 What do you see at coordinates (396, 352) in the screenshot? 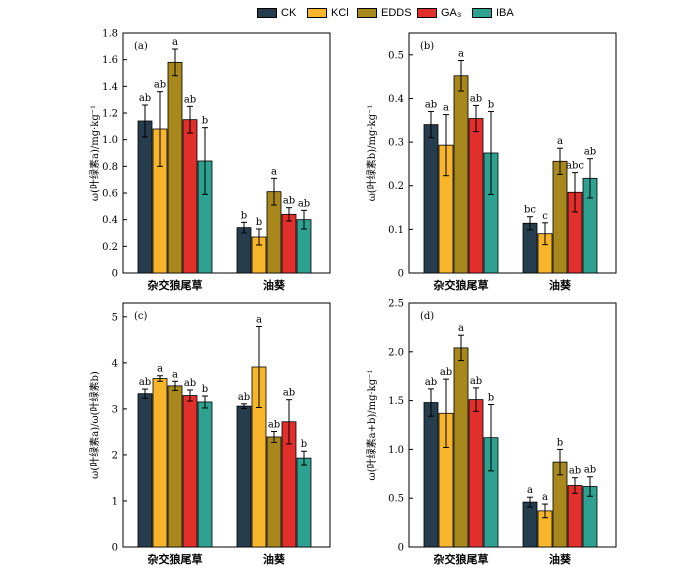
I see `y-tick-label: 2.0` at bounding box center [396, 352].